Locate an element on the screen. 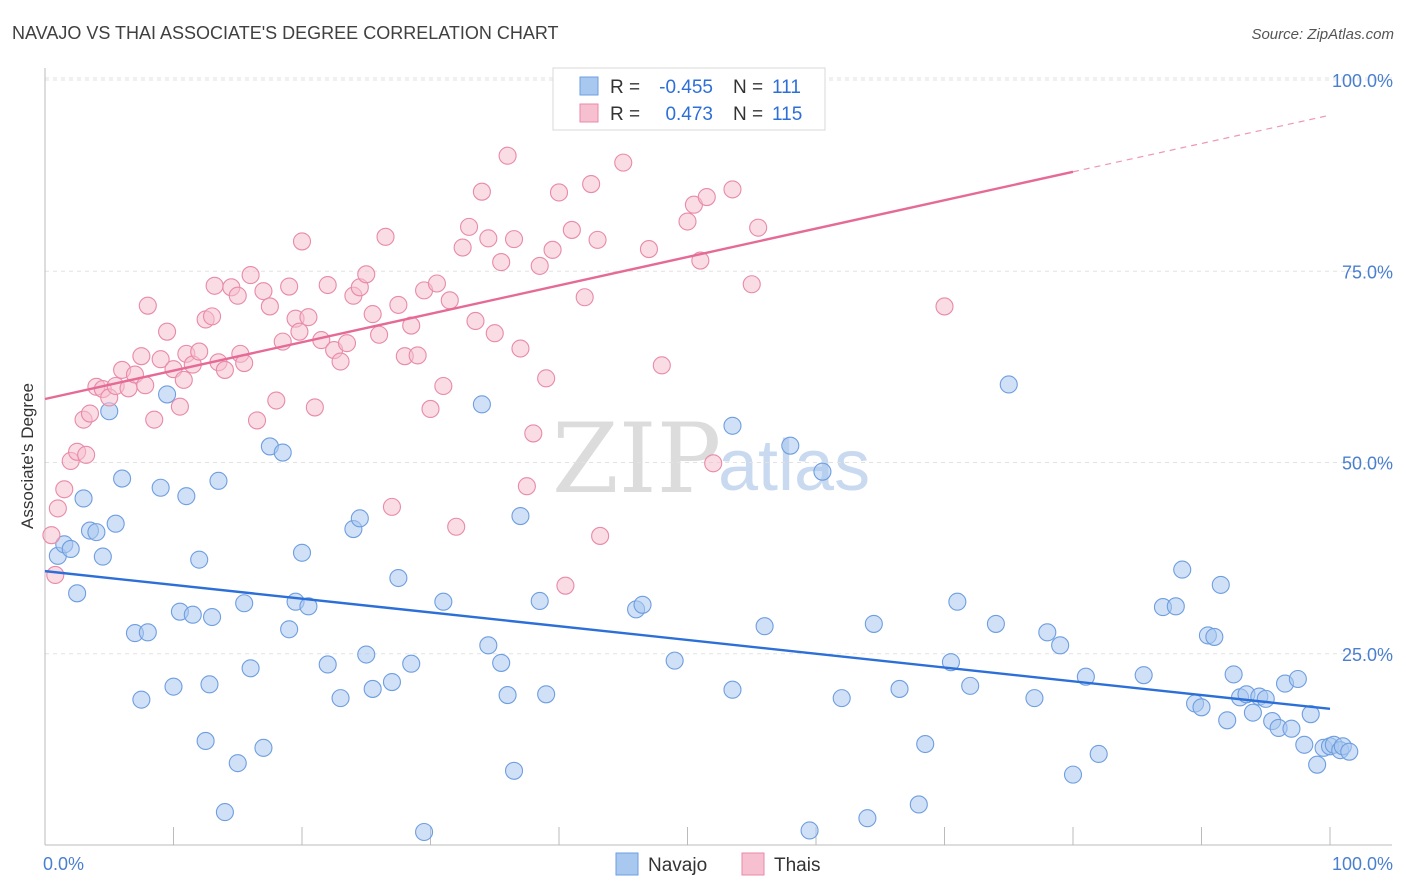  legend-r-value-thais: 0.473 is located at coordinates (689, 114).